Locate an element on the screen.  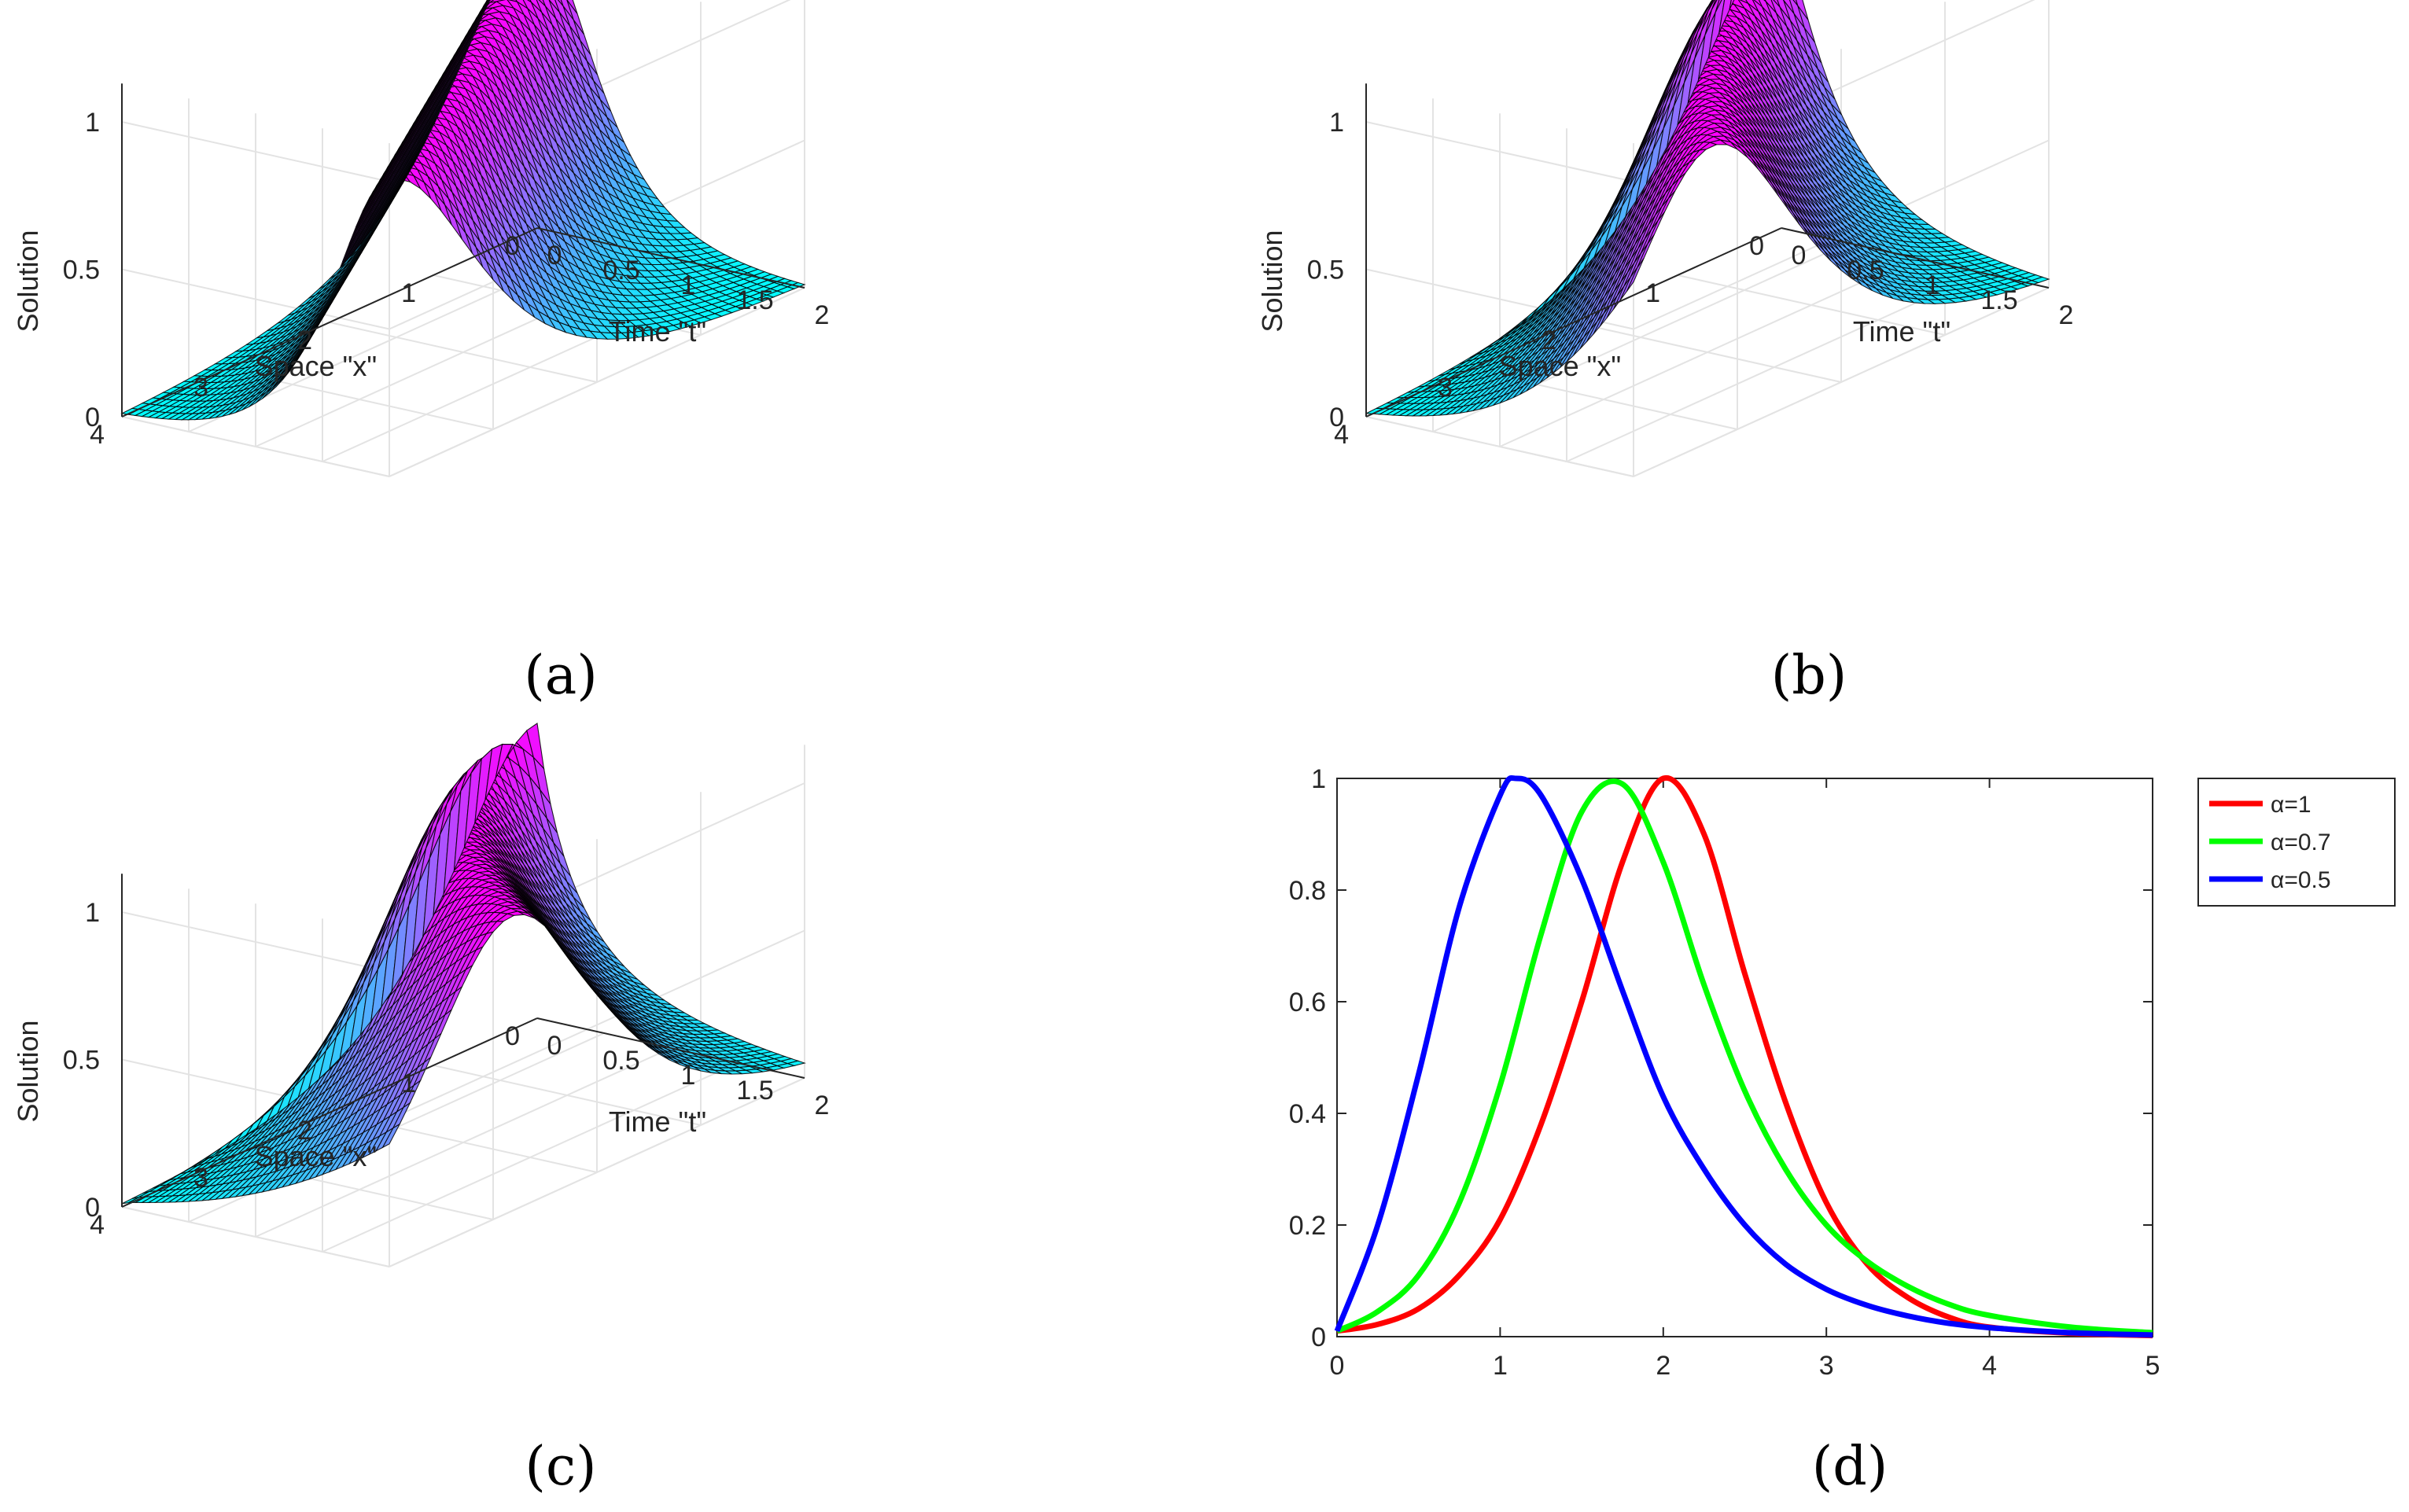
caption-b: (b) is located at coordinates (1809, 676).